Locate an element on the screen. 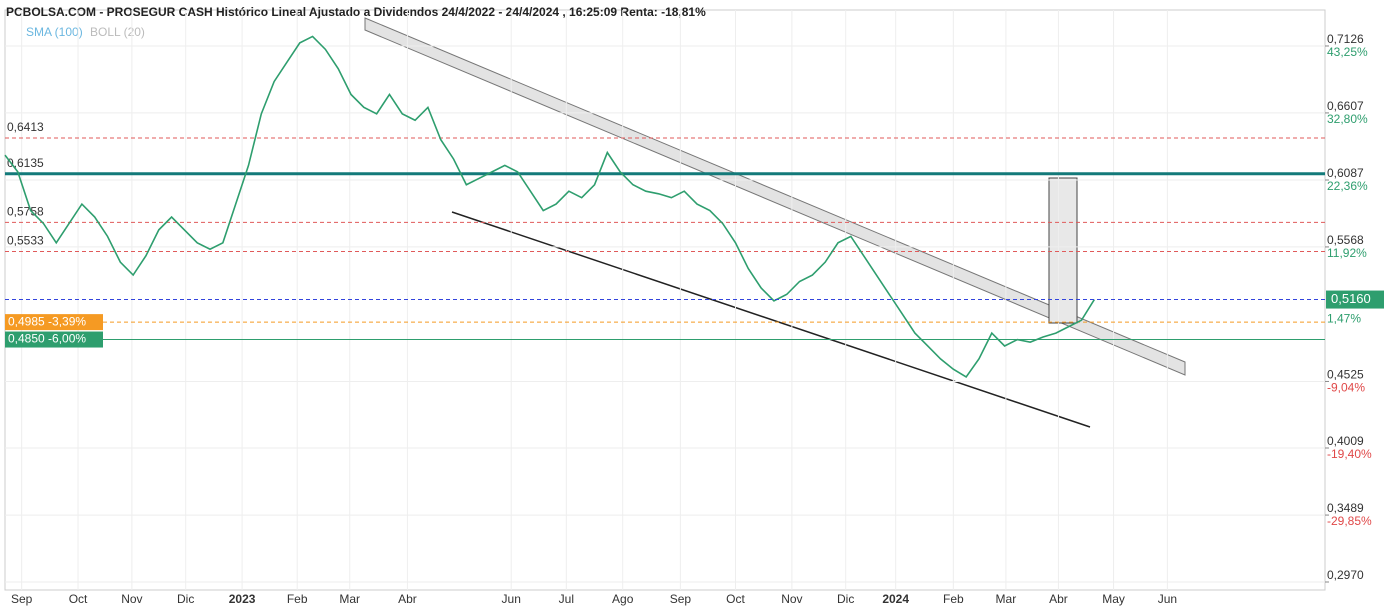  last-price-tag is located at coordinates (1355, 299).